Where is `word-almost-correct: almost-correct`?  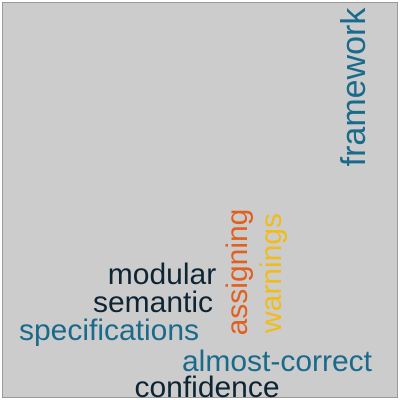
word-almost-correct: almost-correct is located at coordinates (277, 361).